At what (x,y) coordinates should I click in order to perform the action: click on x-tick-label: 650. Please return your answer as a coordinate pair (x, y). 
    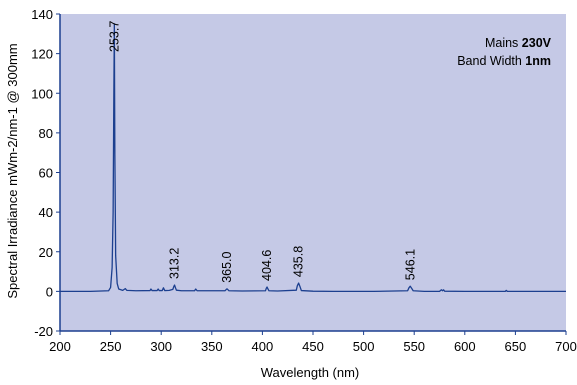
    Looking at the image, I should click on (516, 346).